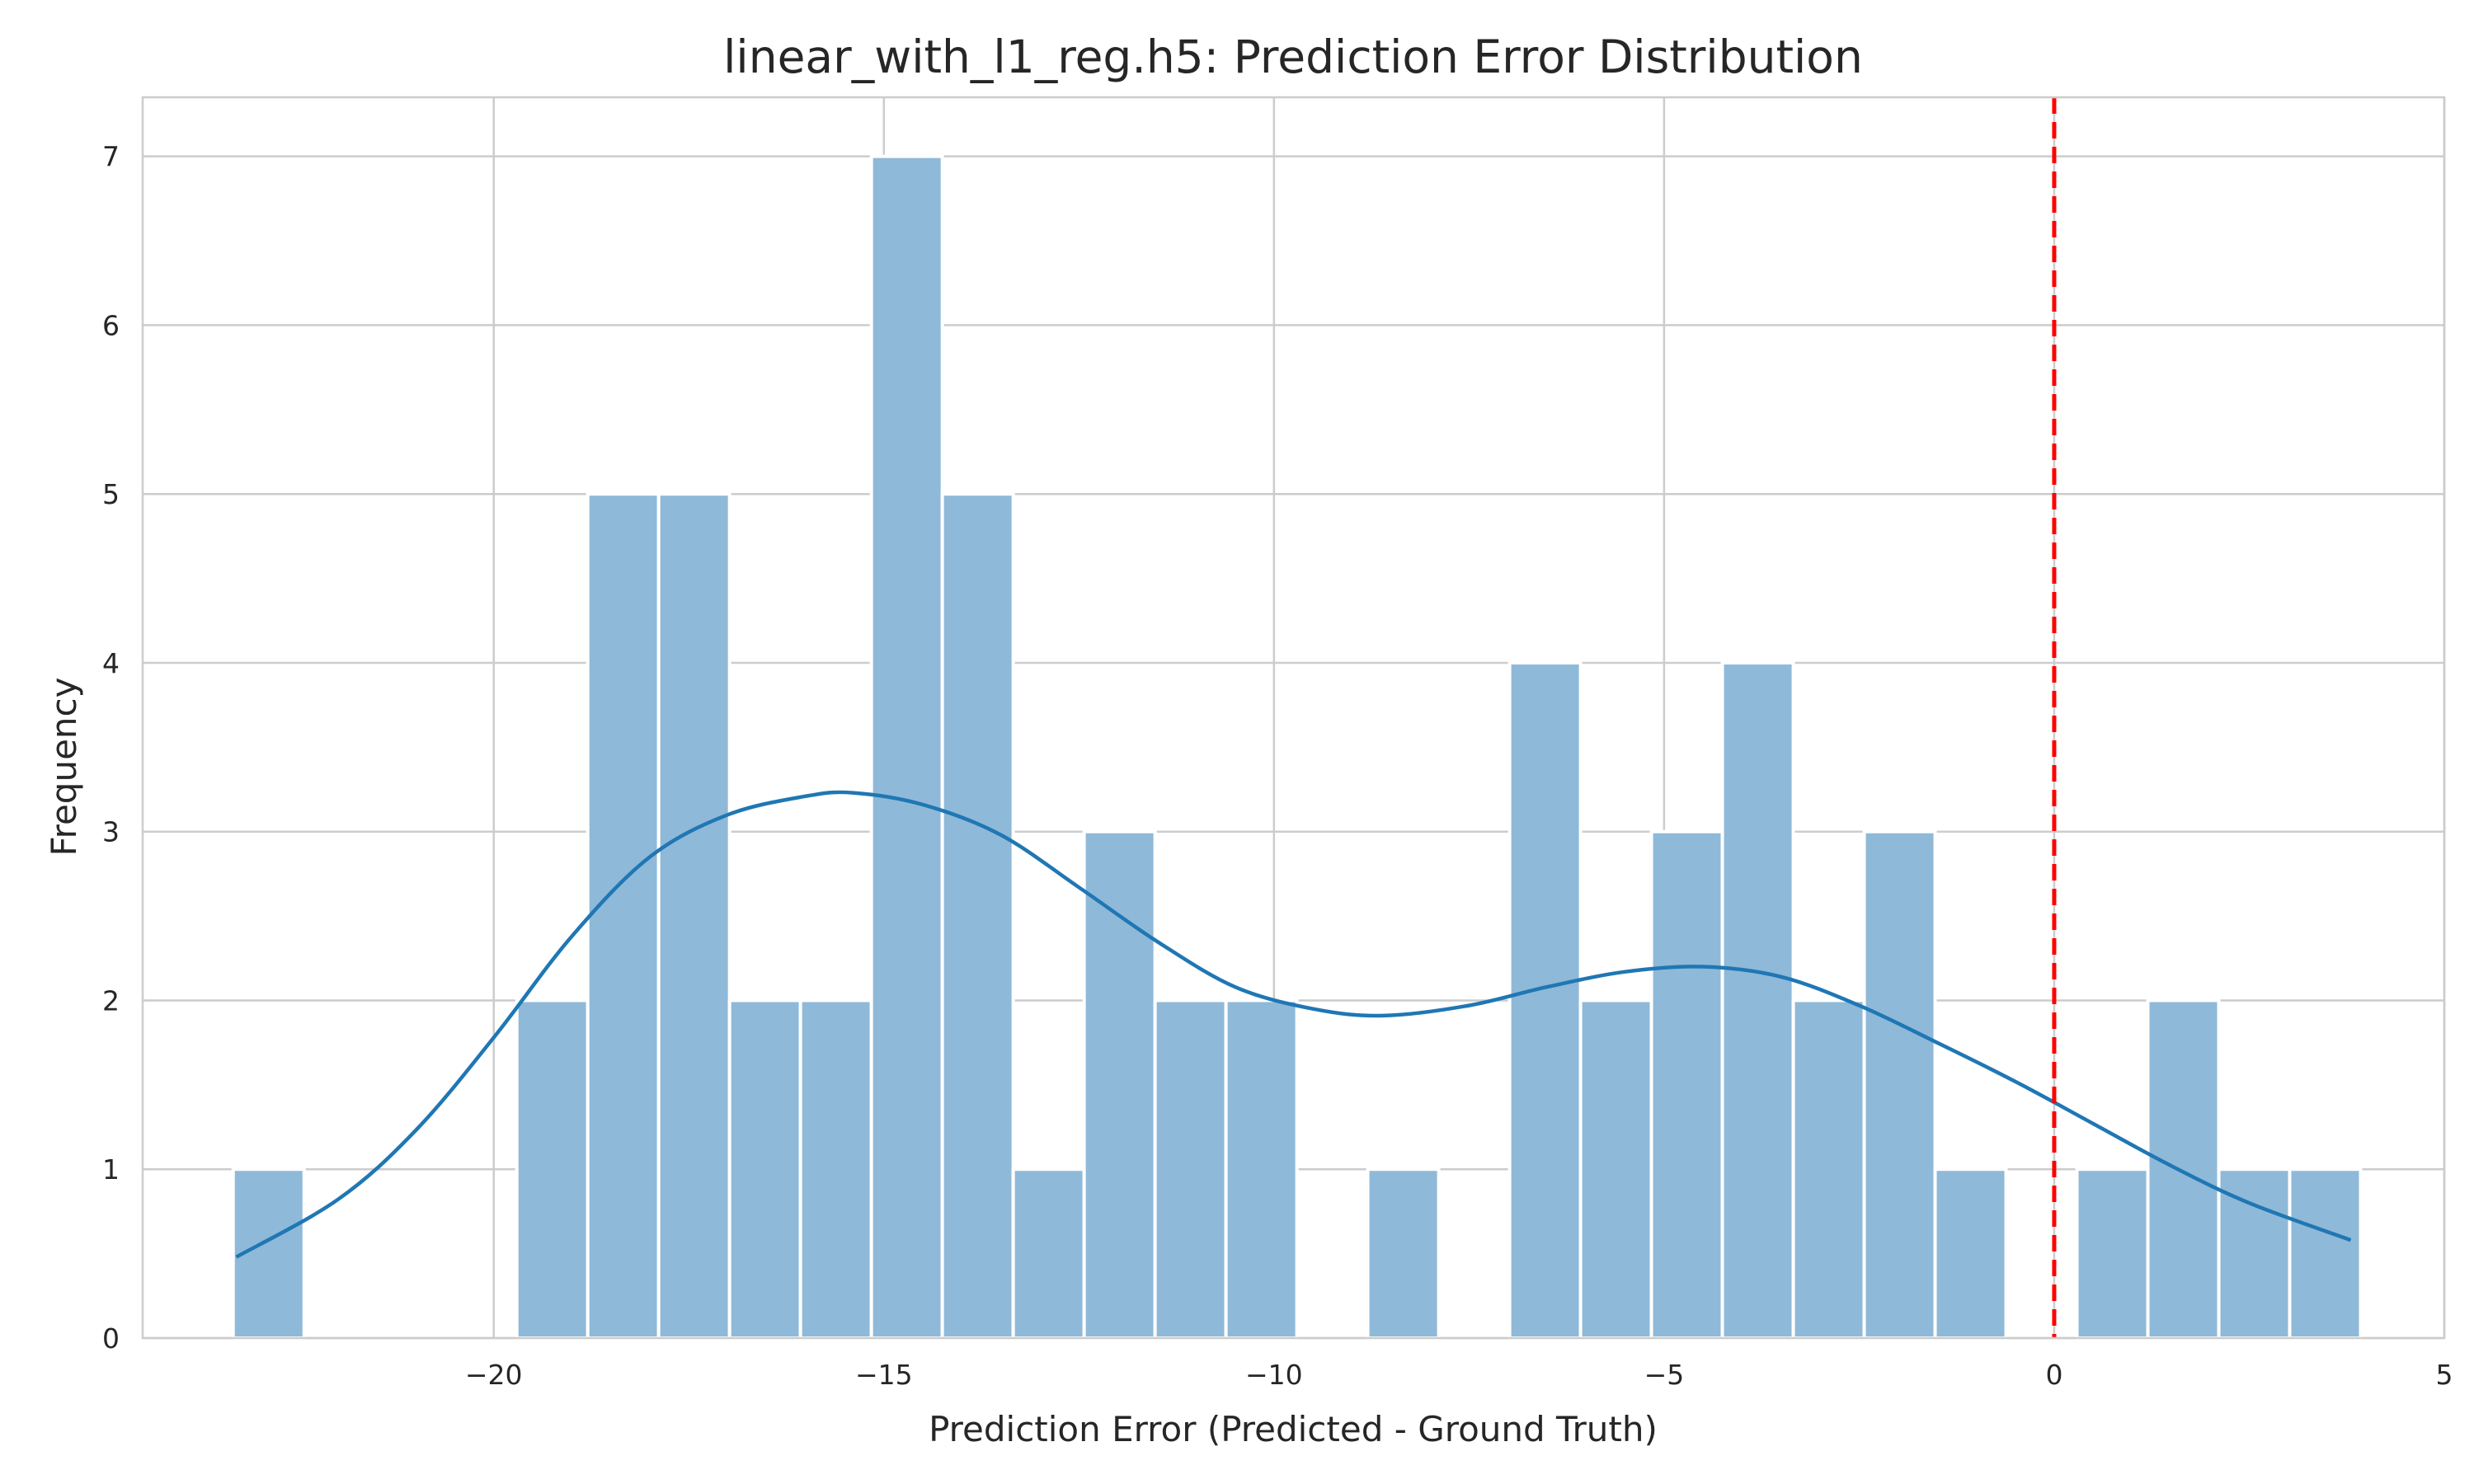 This screenshot has height=1484, width=2474. What do you see at coordinates (2444, 1375) in the screenshot?
I see `x-tick-label: 5` at bounding box center [2444, 1375].